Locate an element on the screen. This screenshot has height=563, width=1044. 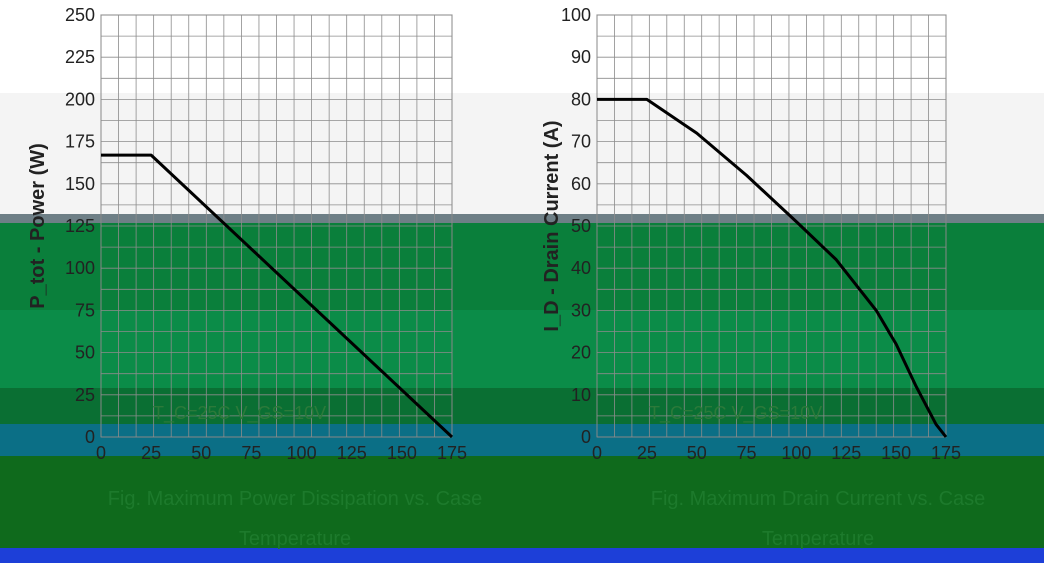
caption-power-line-1: Fig. Maximum Power Dissipation vs. Case is located at coordinates (295, 499).